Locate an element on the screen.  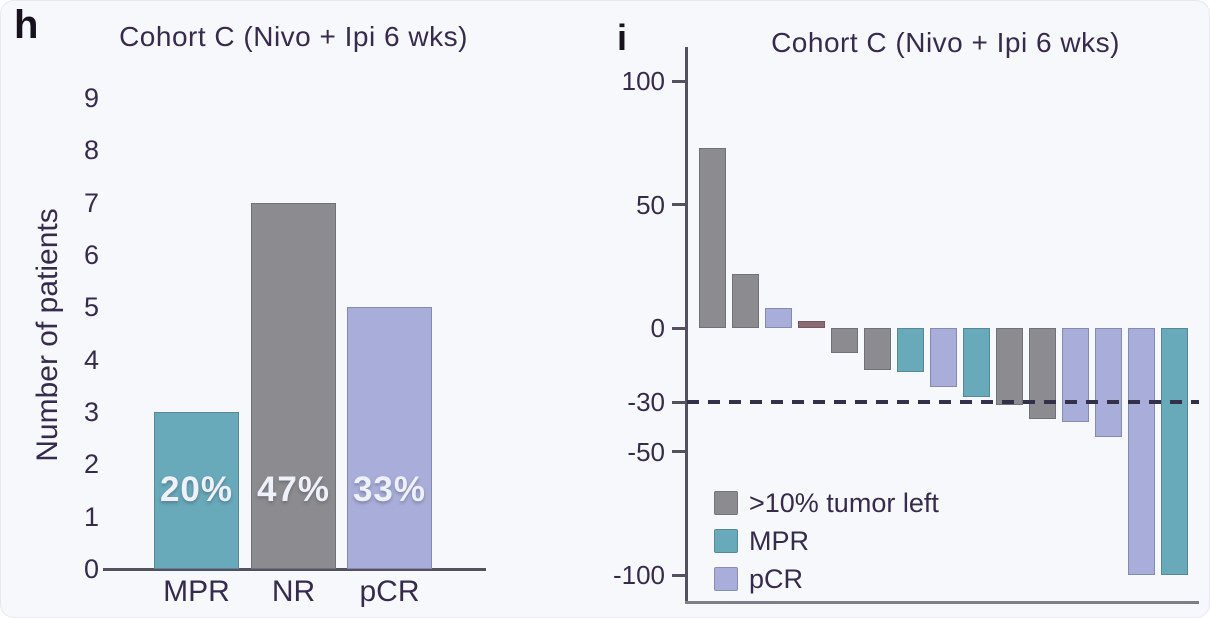
panel-i-ytick--50: -50 is located at coordinates (646, 451).